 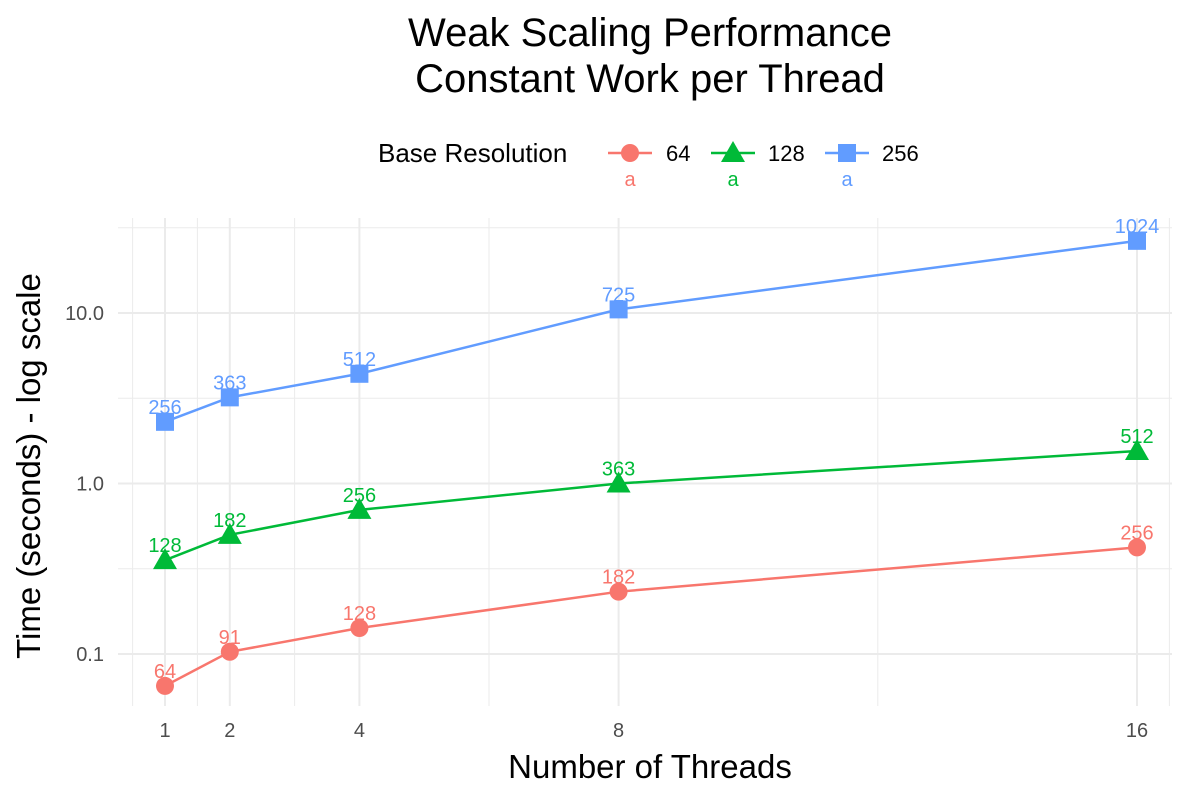 I want to click on legend-key-square-icon, so click(x=847, y=153).